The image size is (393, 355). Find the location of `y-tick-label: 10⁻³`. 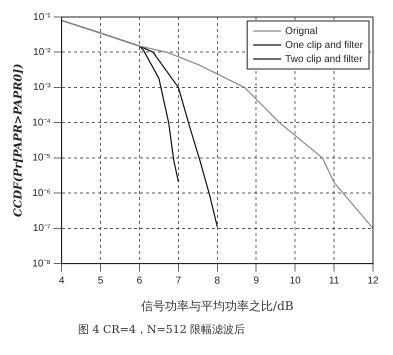

y-tick-label: 10⁻³ is located at coordinates (42, 88).